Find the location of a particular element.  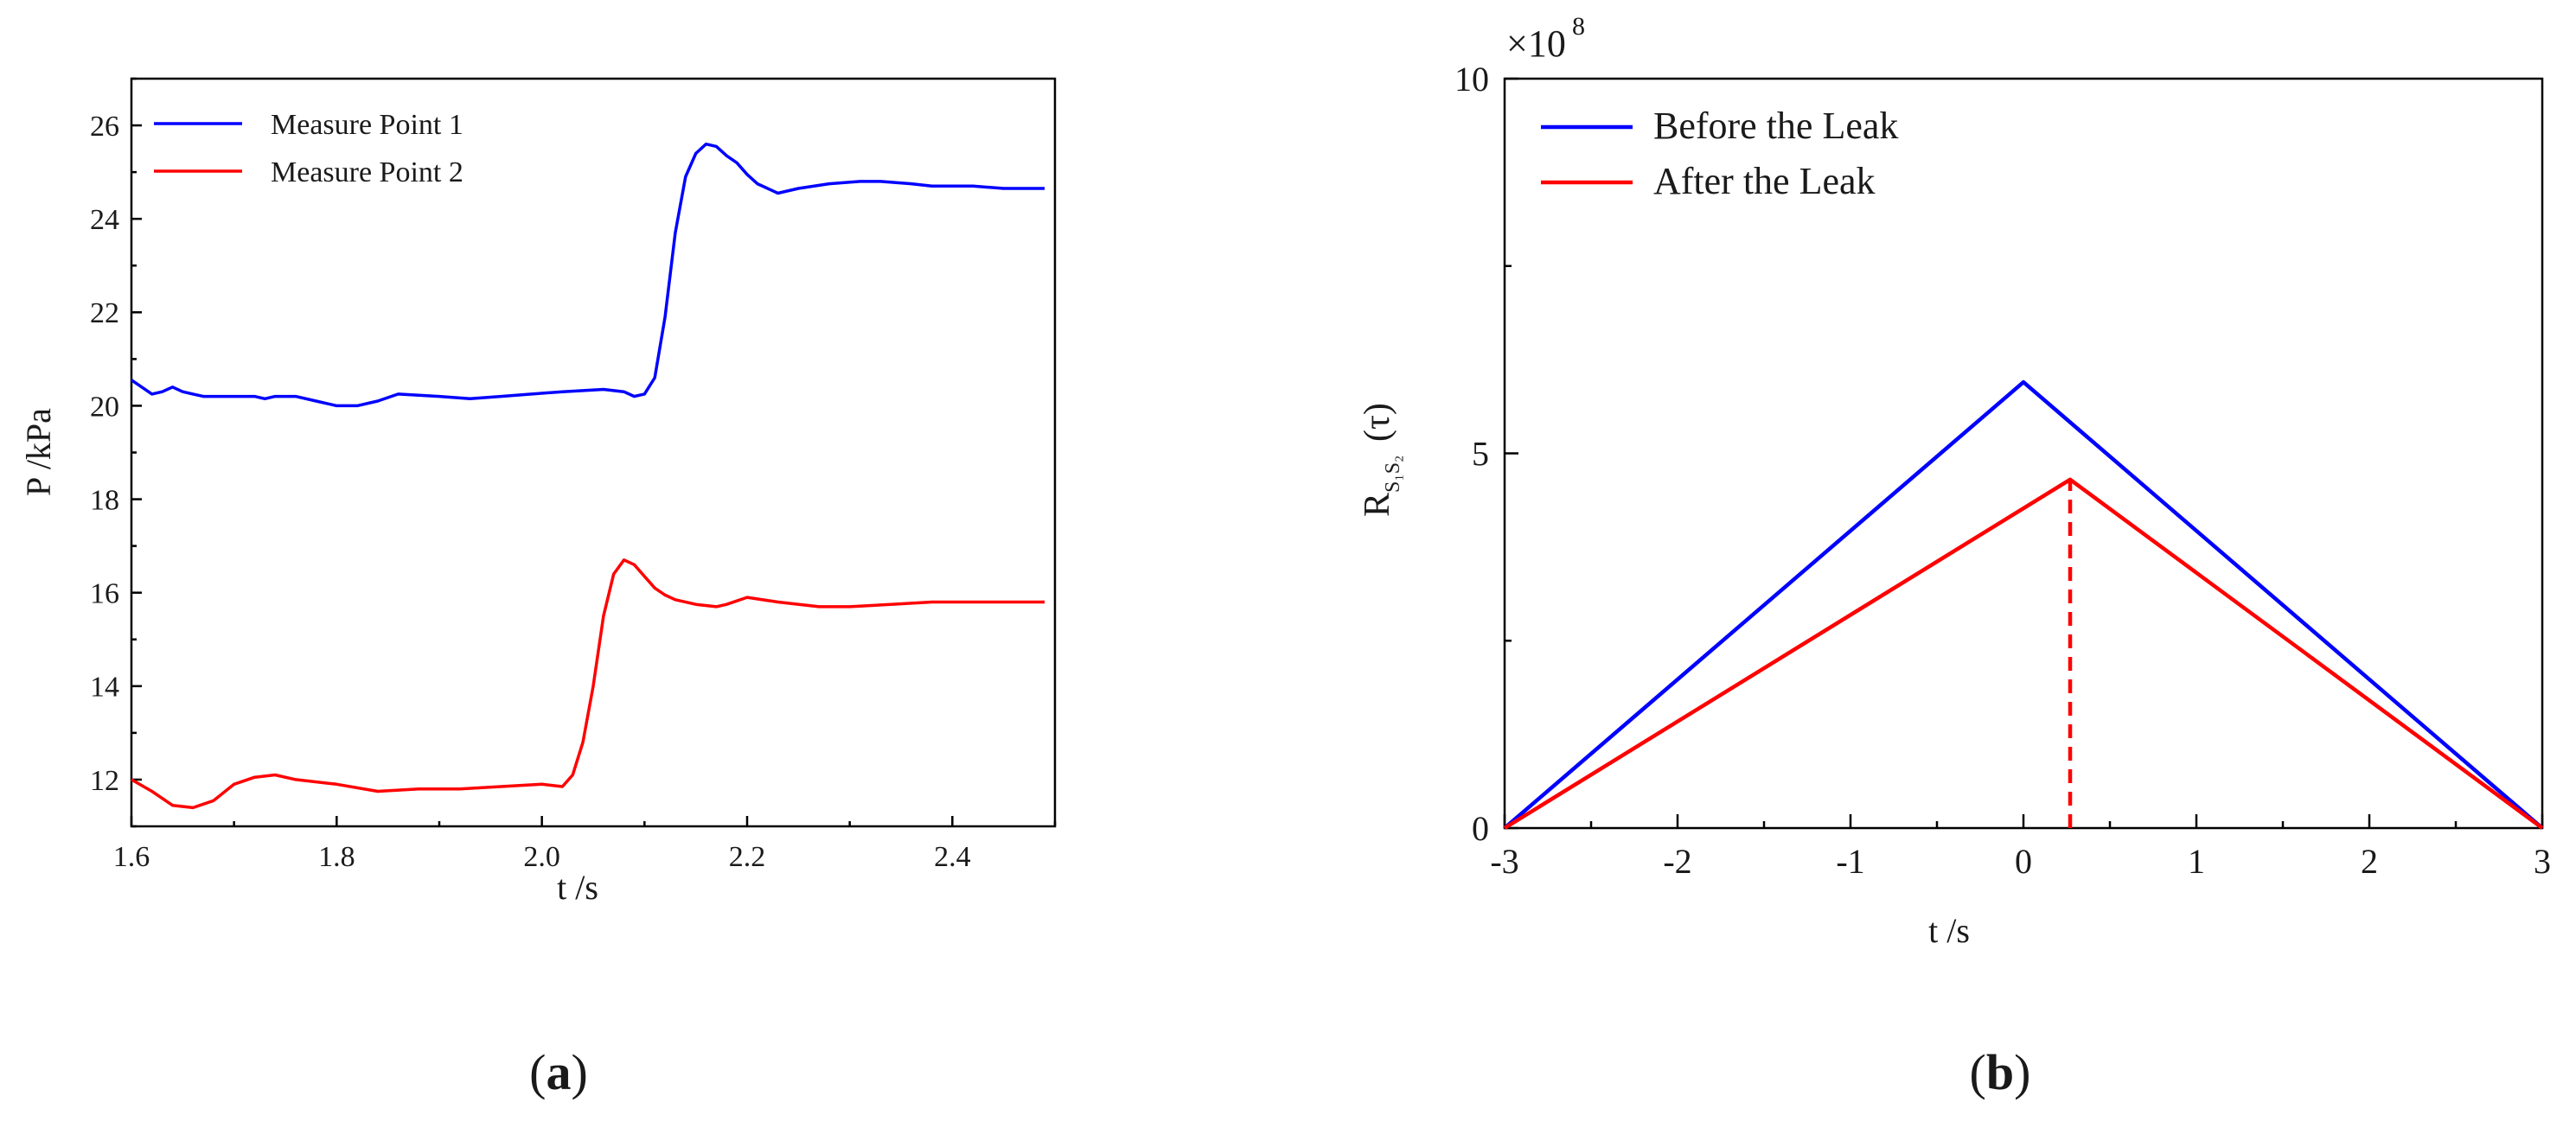

legend-a: Measure Point 1 Measure Point 2 is located at coordinates (309, 148).